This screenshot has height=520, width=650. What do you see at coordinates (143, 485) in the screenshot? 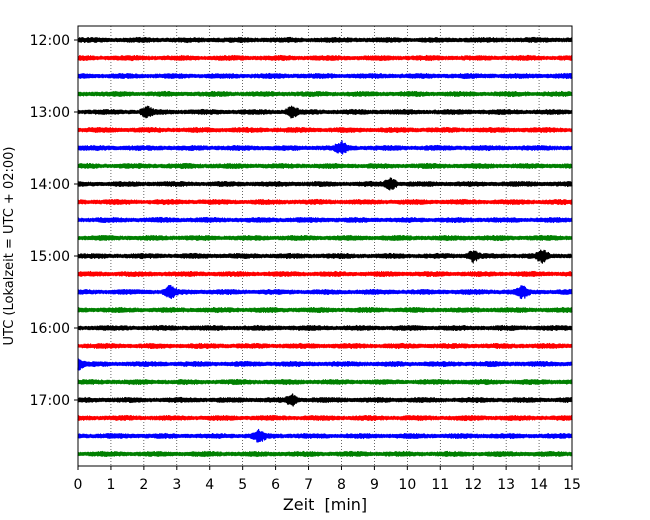
I see `x-tick-label: 2` at bounding box center [143, 485].